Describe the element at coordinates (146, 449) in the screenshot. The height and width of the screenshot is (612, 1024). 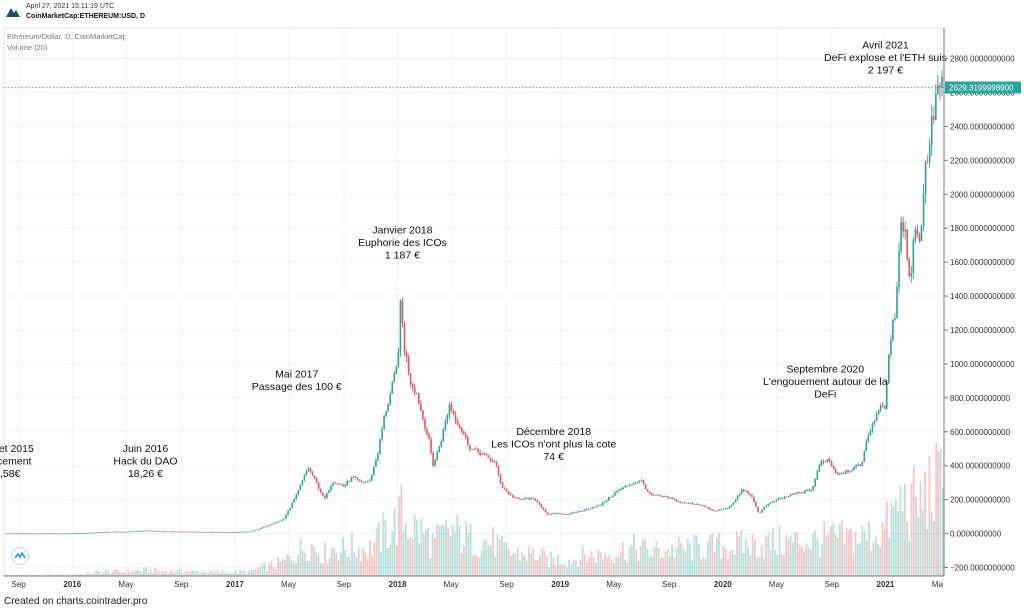
I see `annotation-text: Juin 2016` at that location.